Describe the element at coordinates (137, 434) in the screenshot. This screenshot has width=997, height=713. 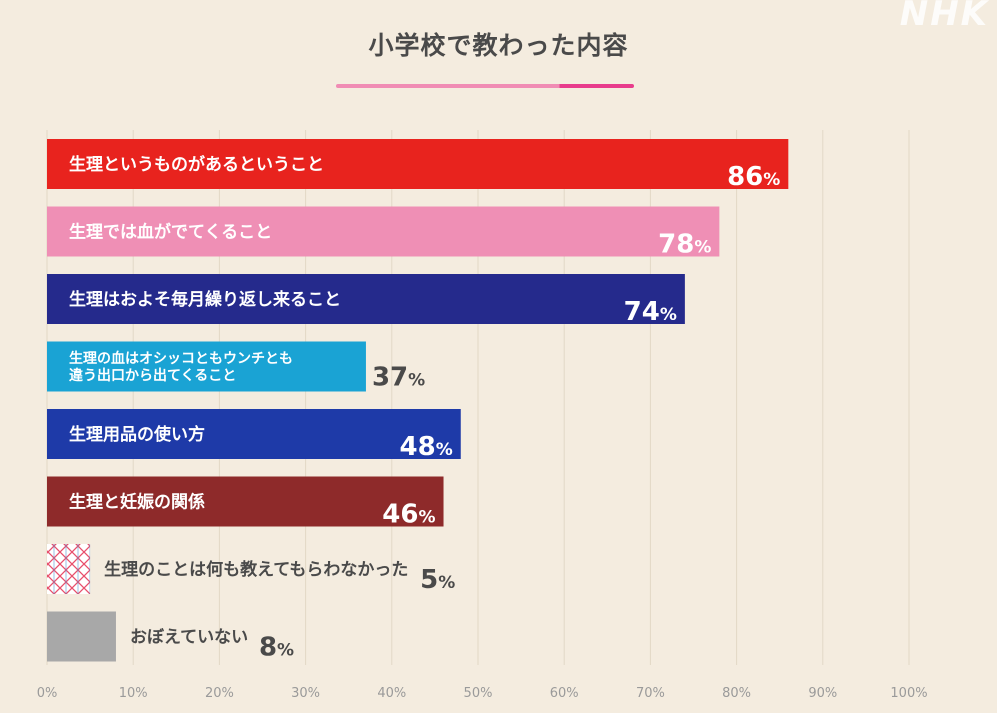
I see `bar-label: 生理用品の使い方` at that location.